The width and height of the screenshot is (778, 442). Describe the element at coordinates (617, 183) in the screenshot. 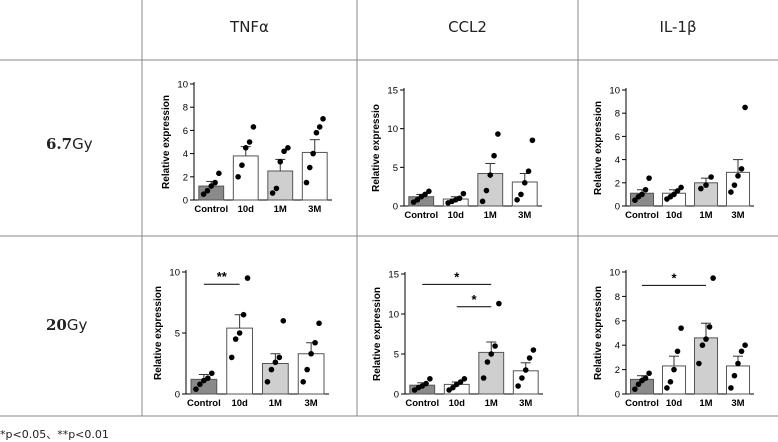

I see `y-tick-label: 2` at that location.